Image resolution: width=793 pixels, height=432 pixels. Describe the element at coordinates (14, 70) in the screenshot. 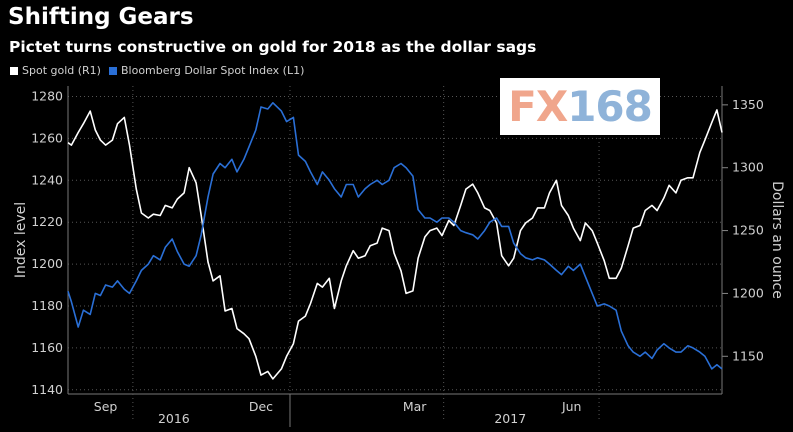

I see `legend-swatch-gold` at that location.